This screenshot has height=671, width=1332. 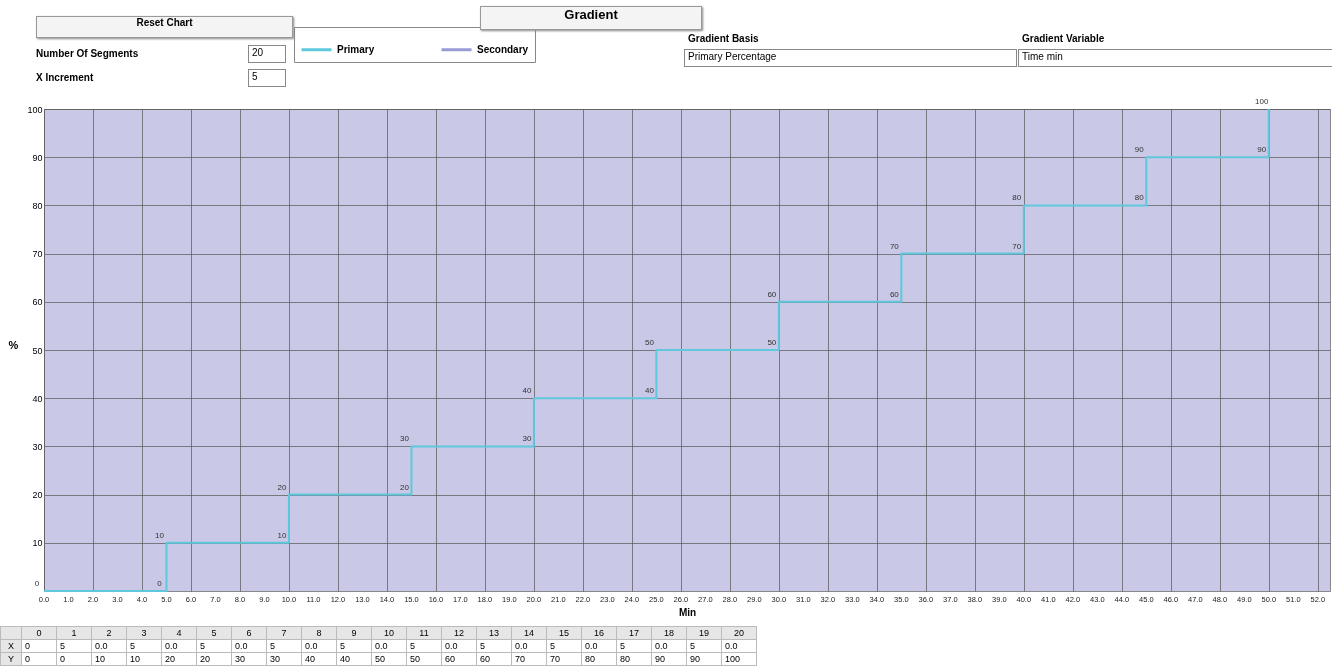 What do you see at coordinates (35, 109) in the screenshot?
I see `y-tick-label: 100` at bounding box center [35, 109].